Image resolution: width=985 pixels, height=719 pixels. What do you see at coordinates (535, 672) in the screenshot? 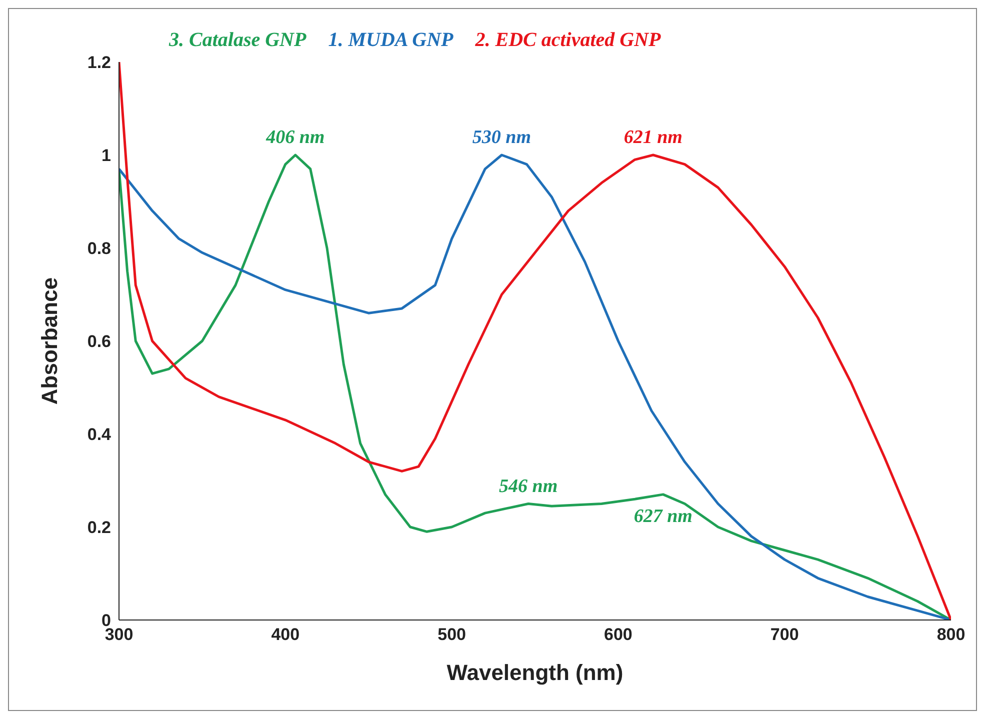
I see `x-axis-title: Wavelength (nm)` at bounding box center [535, 672].